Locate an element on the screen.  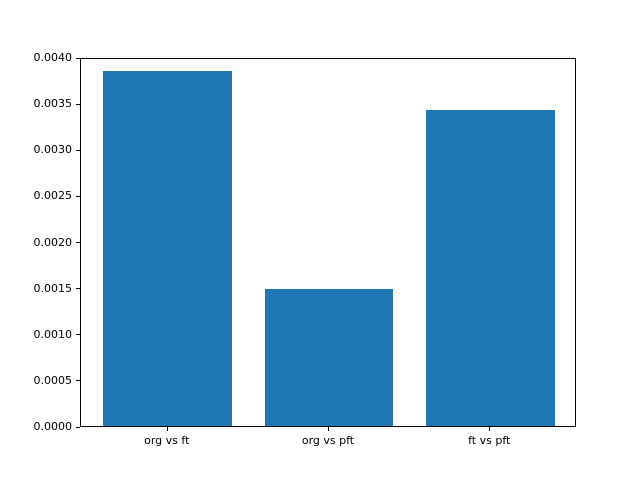
x-tick-label: org vs ft is located at coordinates (167, 440).